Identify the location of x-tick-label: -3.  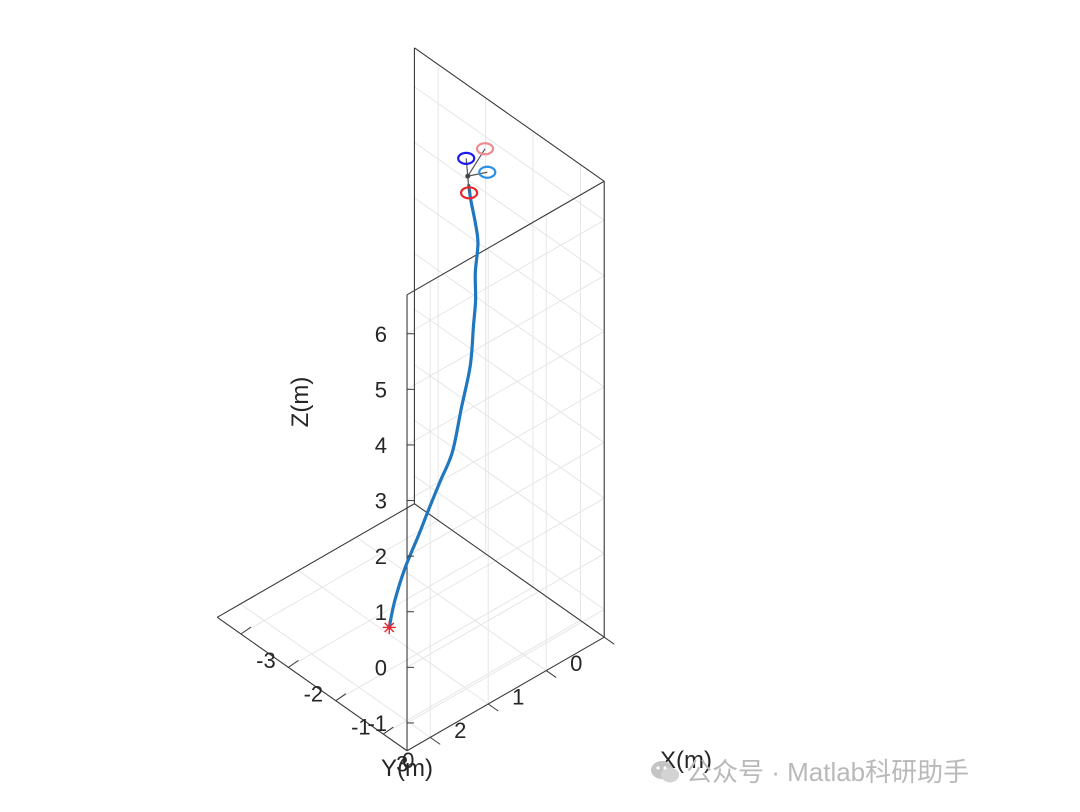
(266, 660).